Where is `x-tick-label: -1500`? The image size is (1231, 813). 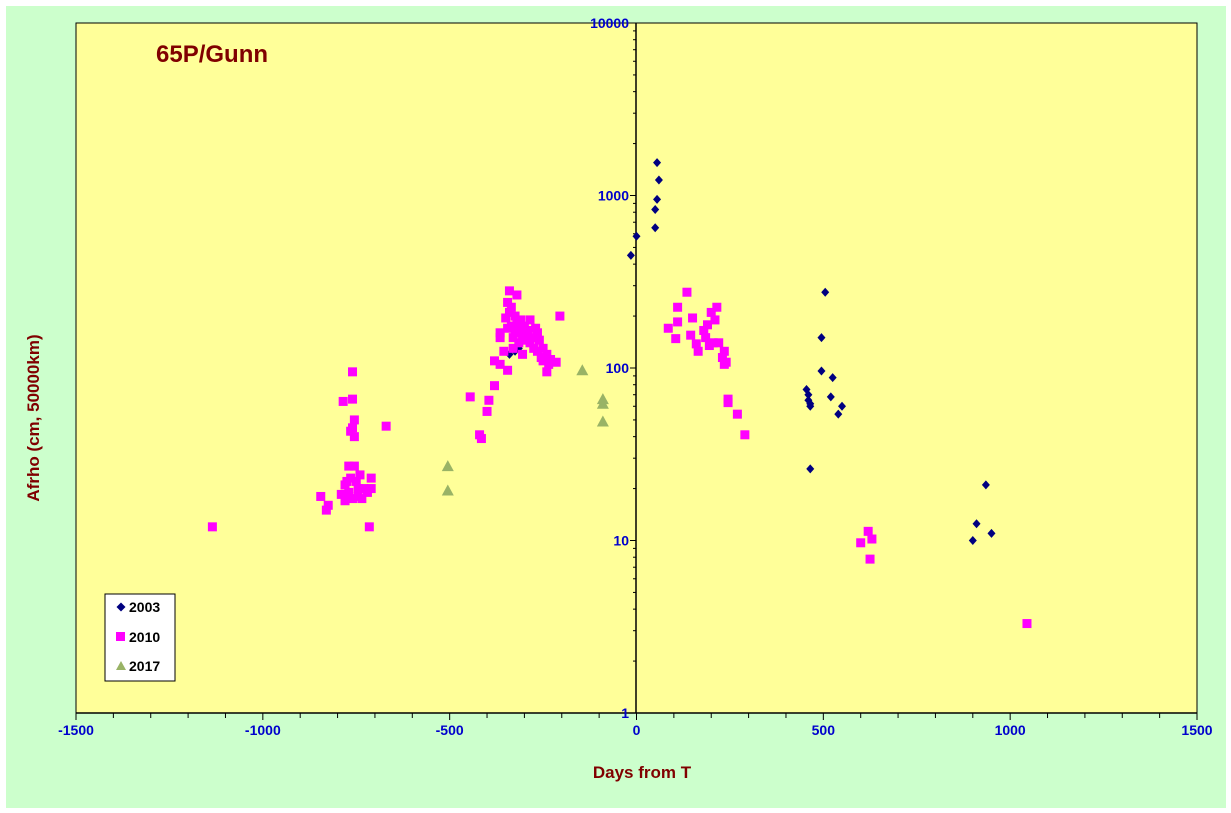 x-tick-label: -1500 is located at coordinates (76, 730).